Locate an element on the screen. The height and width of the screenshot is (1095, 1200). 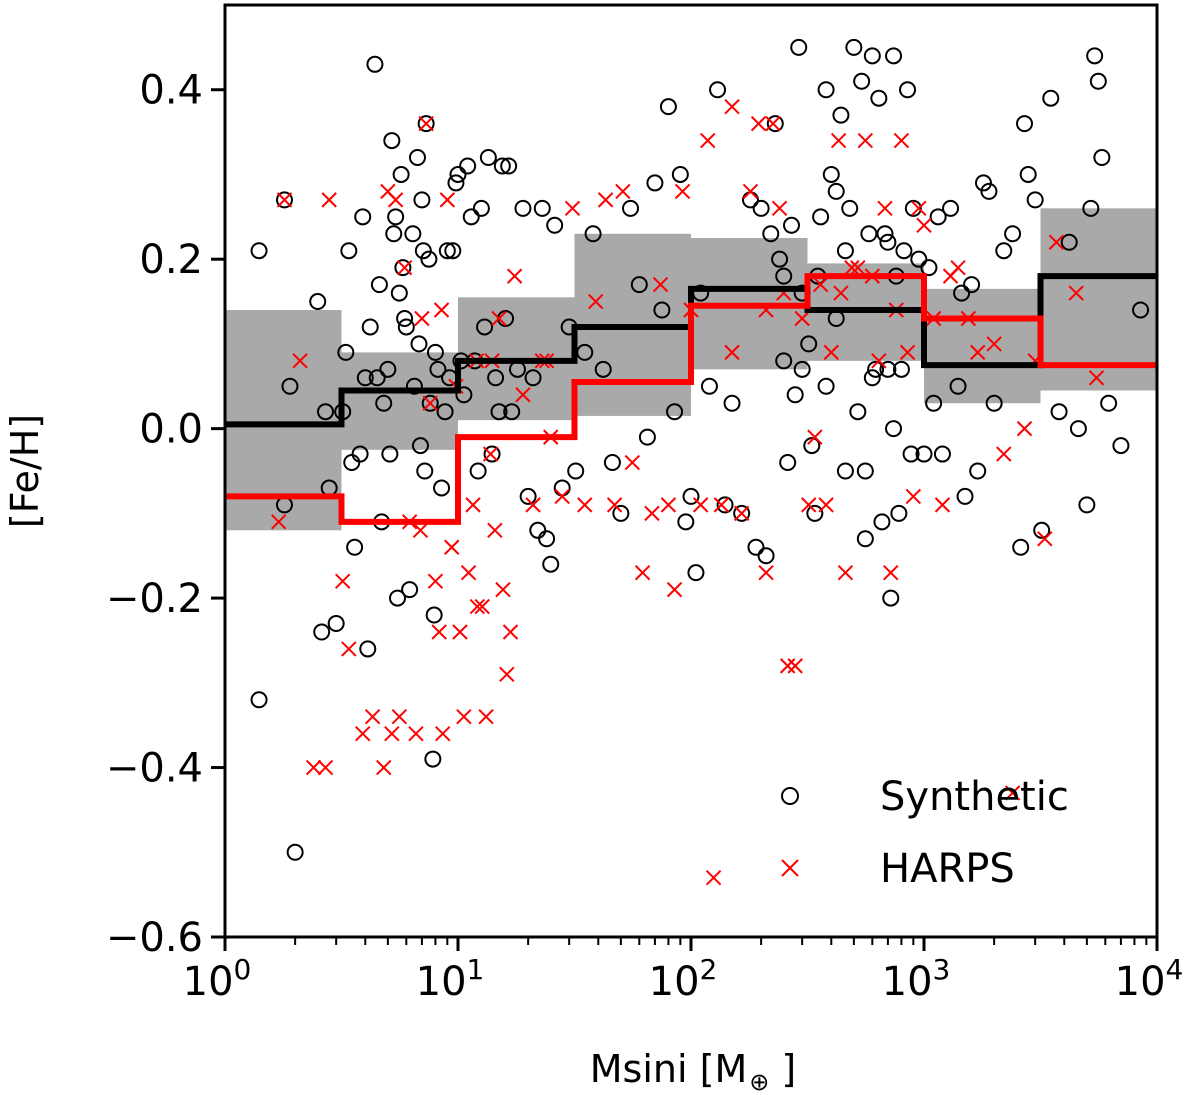
x-tick-label-3: 103 is located at coordinates (916, 979).